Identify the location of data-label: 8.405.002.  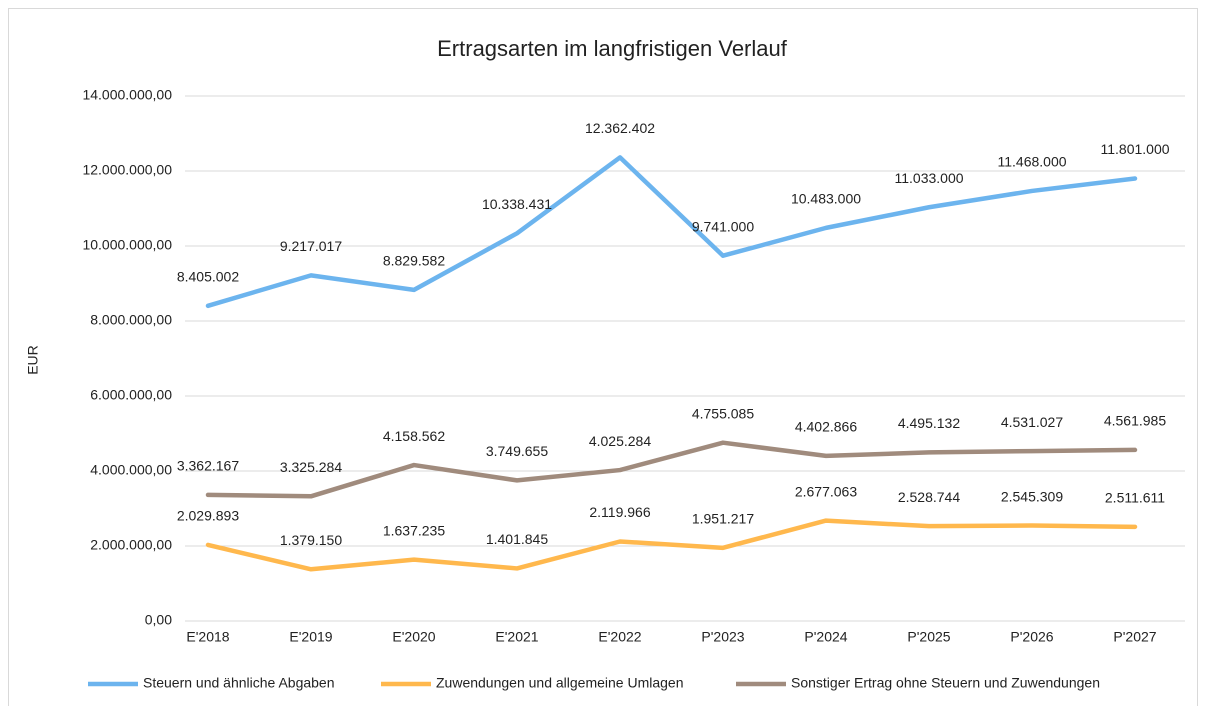
(208, 277).